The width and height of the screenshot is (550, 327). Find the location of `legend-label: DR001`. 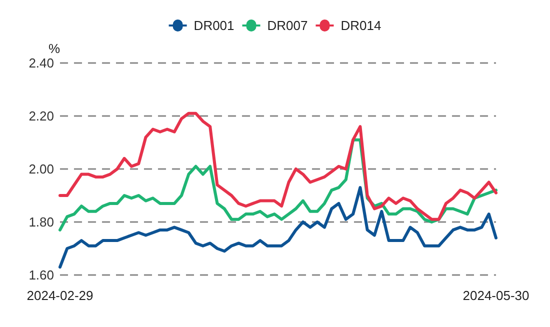

legend-label: DR001 is located at coordinates (214, 25).